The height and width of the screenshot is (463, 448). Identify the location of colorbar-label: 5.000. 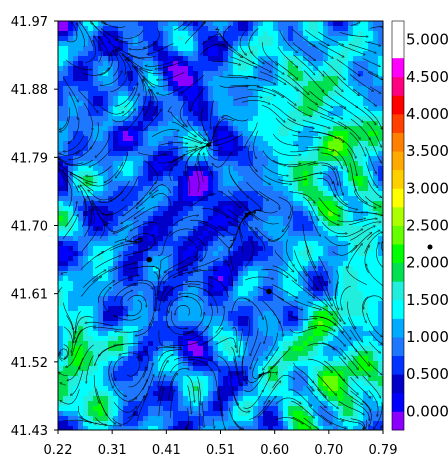
(427, 40).